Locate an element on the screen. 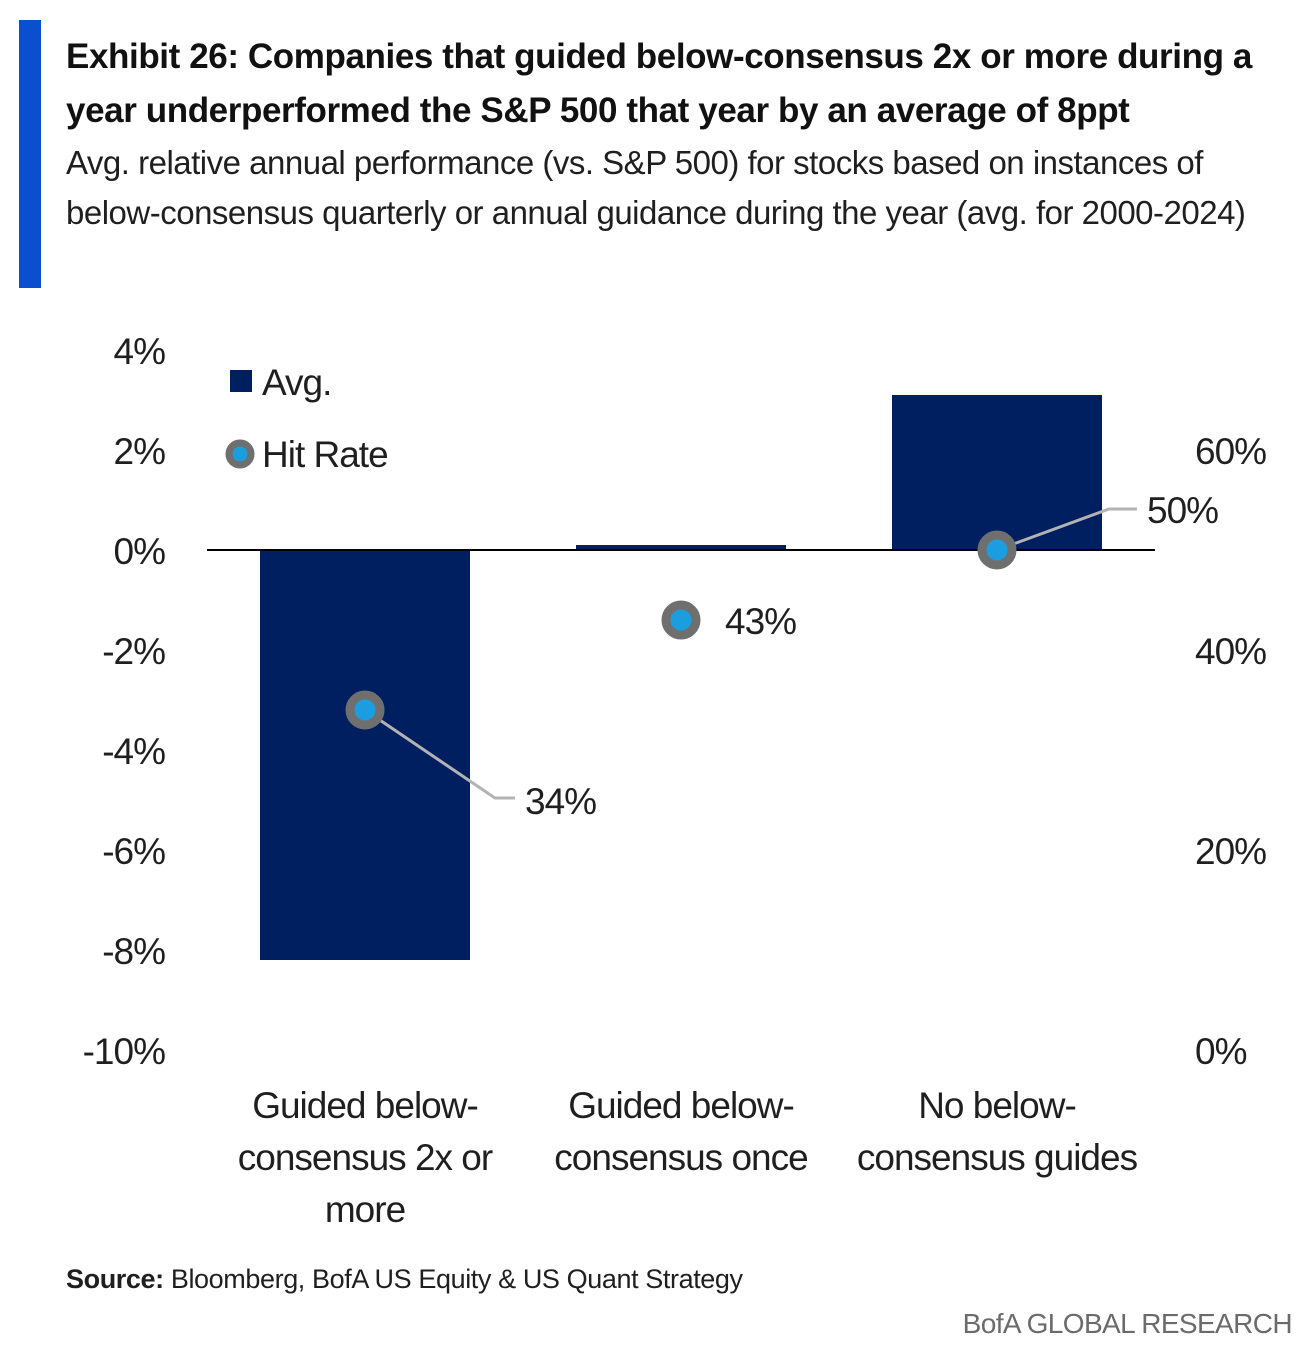 The width and height of the screenshot is (1314, 1360). right-tick-label: 60% is located at coordinates (1230, 451).